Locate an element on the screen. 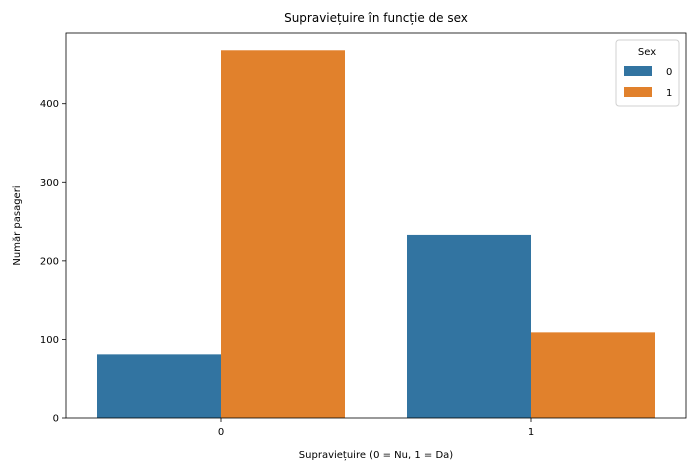 The image size is (695, 471). y-tick-label: 200 is located at coordinates (49, 261).